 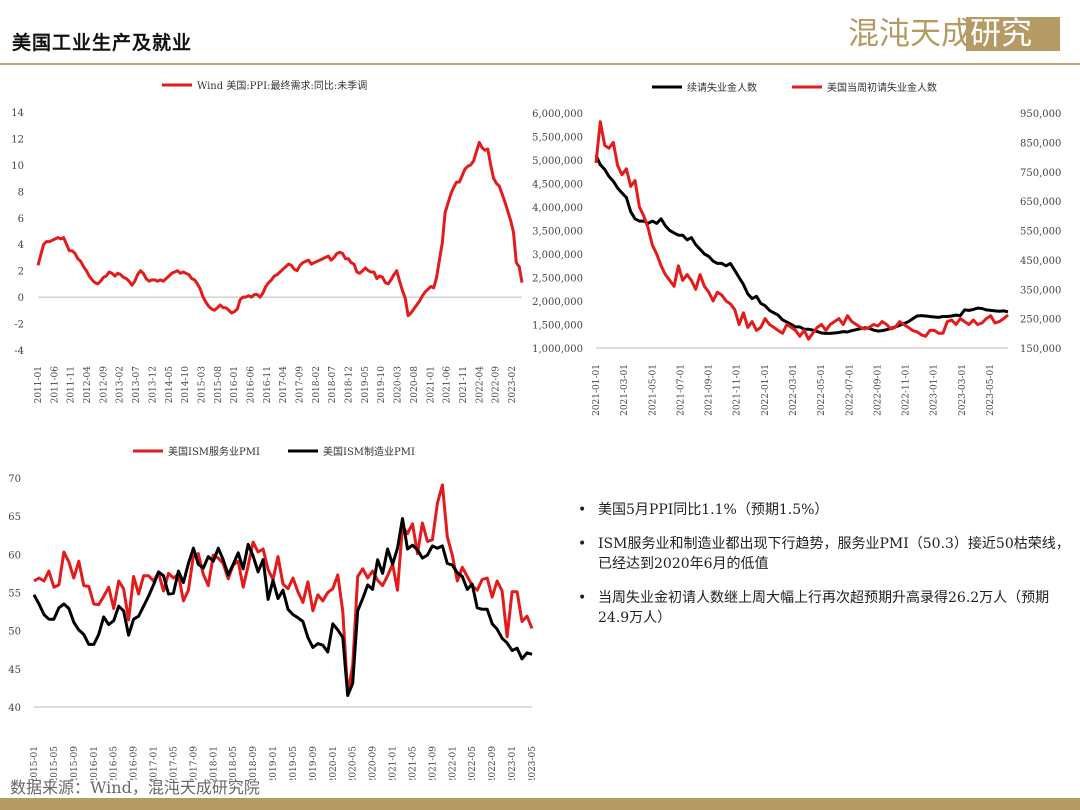 I want to click on logo-box: 研究院, so click(x=1013, y=54).